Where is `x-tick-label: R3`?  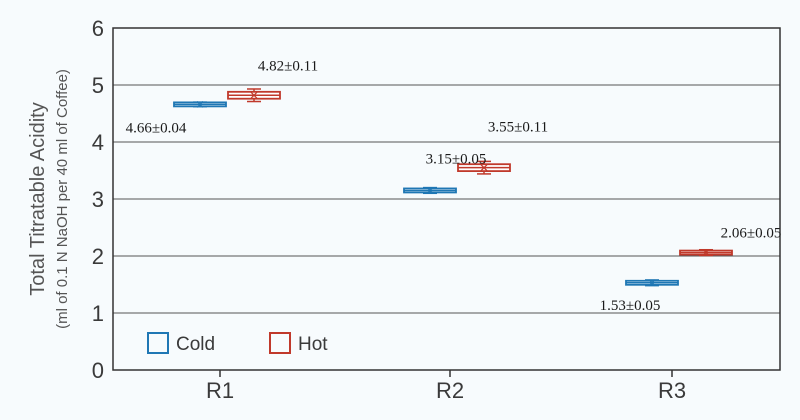
x-tick-label: R3 is located at coordinates (672, 390).